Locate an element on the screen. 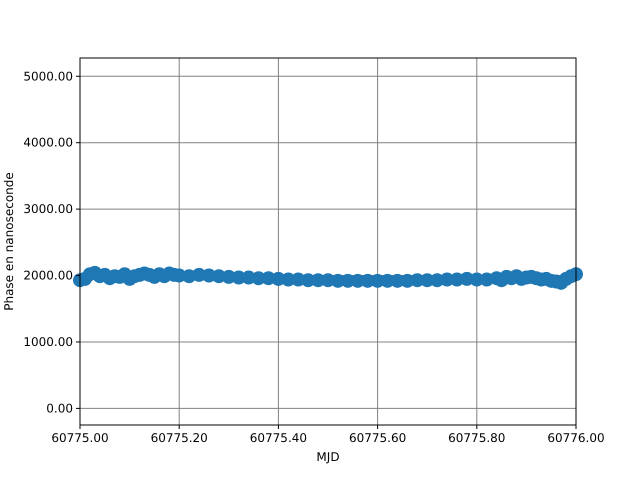 The height and width of the screenshot is (480, 640). y-tick-label: 5000.00 is located at coordinates (48, 76).